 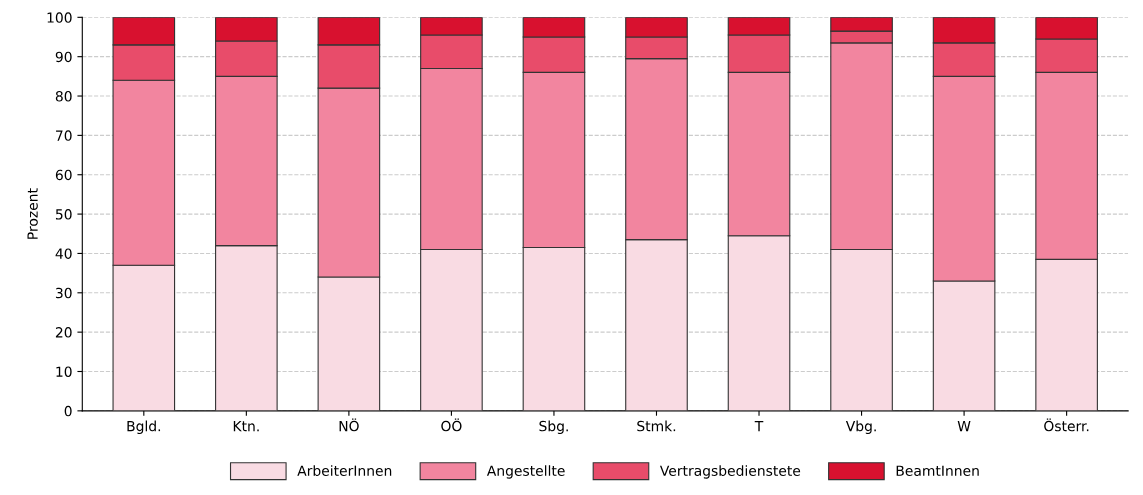 I want to click on x-tick-label: Ktn., so click(x=246, y=426).